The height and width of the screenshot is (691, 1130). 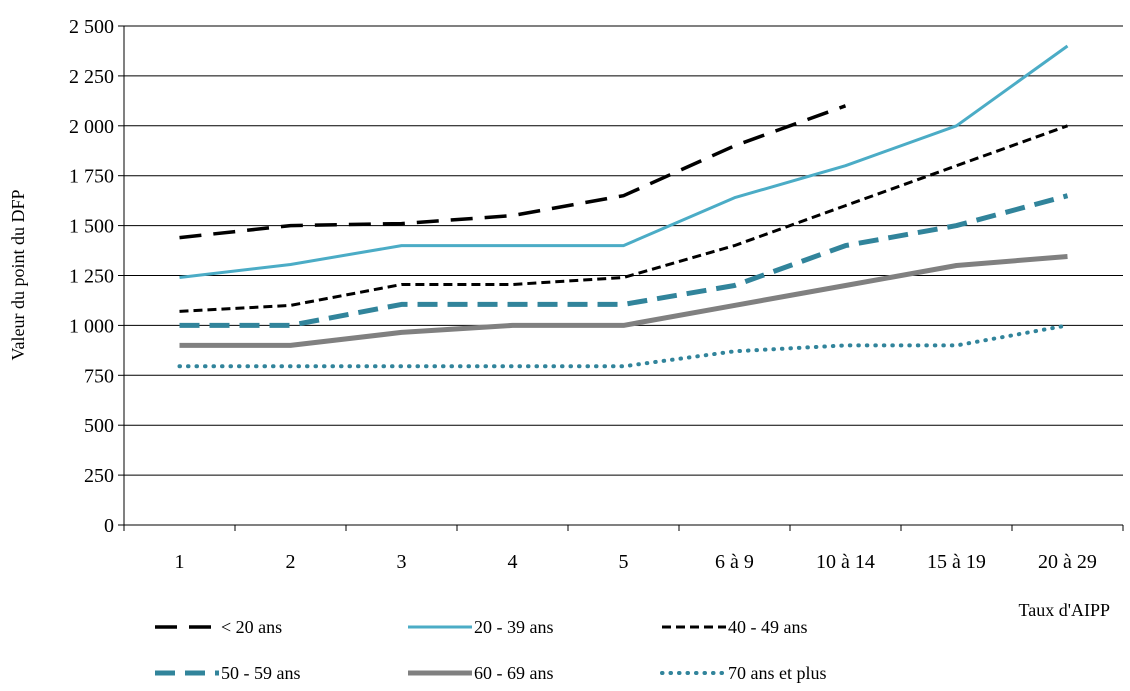 What do you see at coordinates (91, 27) in the screenshot?
I see `y-tick-label: 2 500` at bounding box center [91, 27].